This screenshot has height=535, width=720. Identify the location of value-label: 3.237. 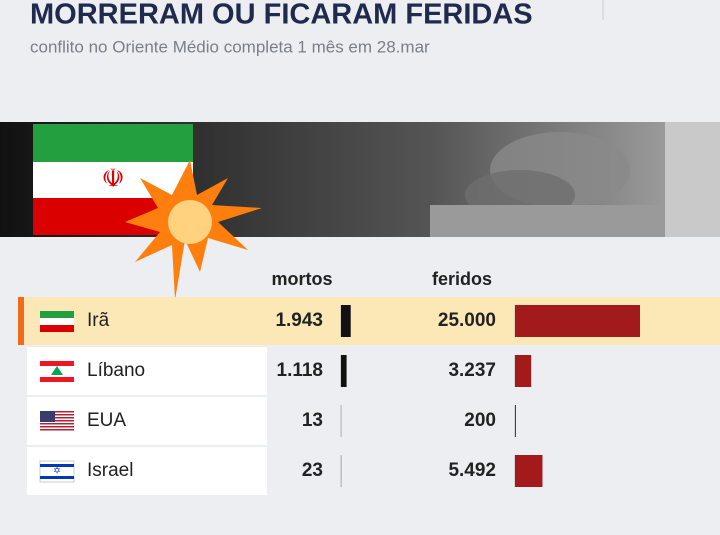
(472, 370).